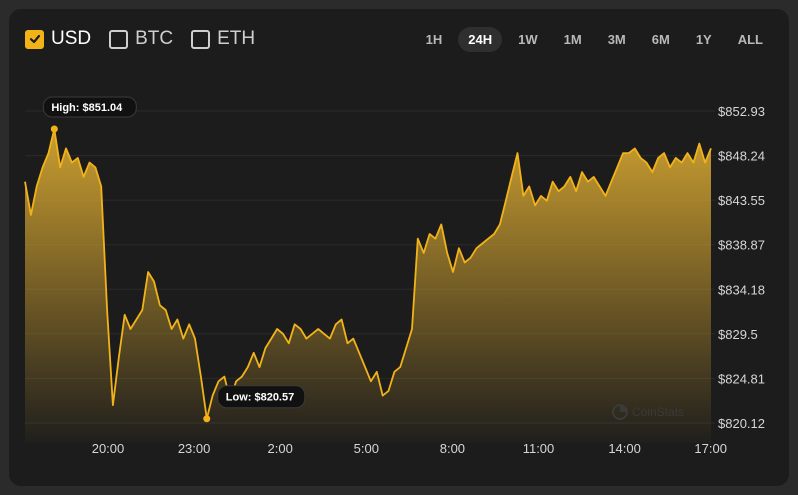 The height and width of the screenshot is (495, 798). What do you see at coordinates (71, 38) in the screenshot?
I see `currency-label-usd: USD` at bounding box center [71, 38].